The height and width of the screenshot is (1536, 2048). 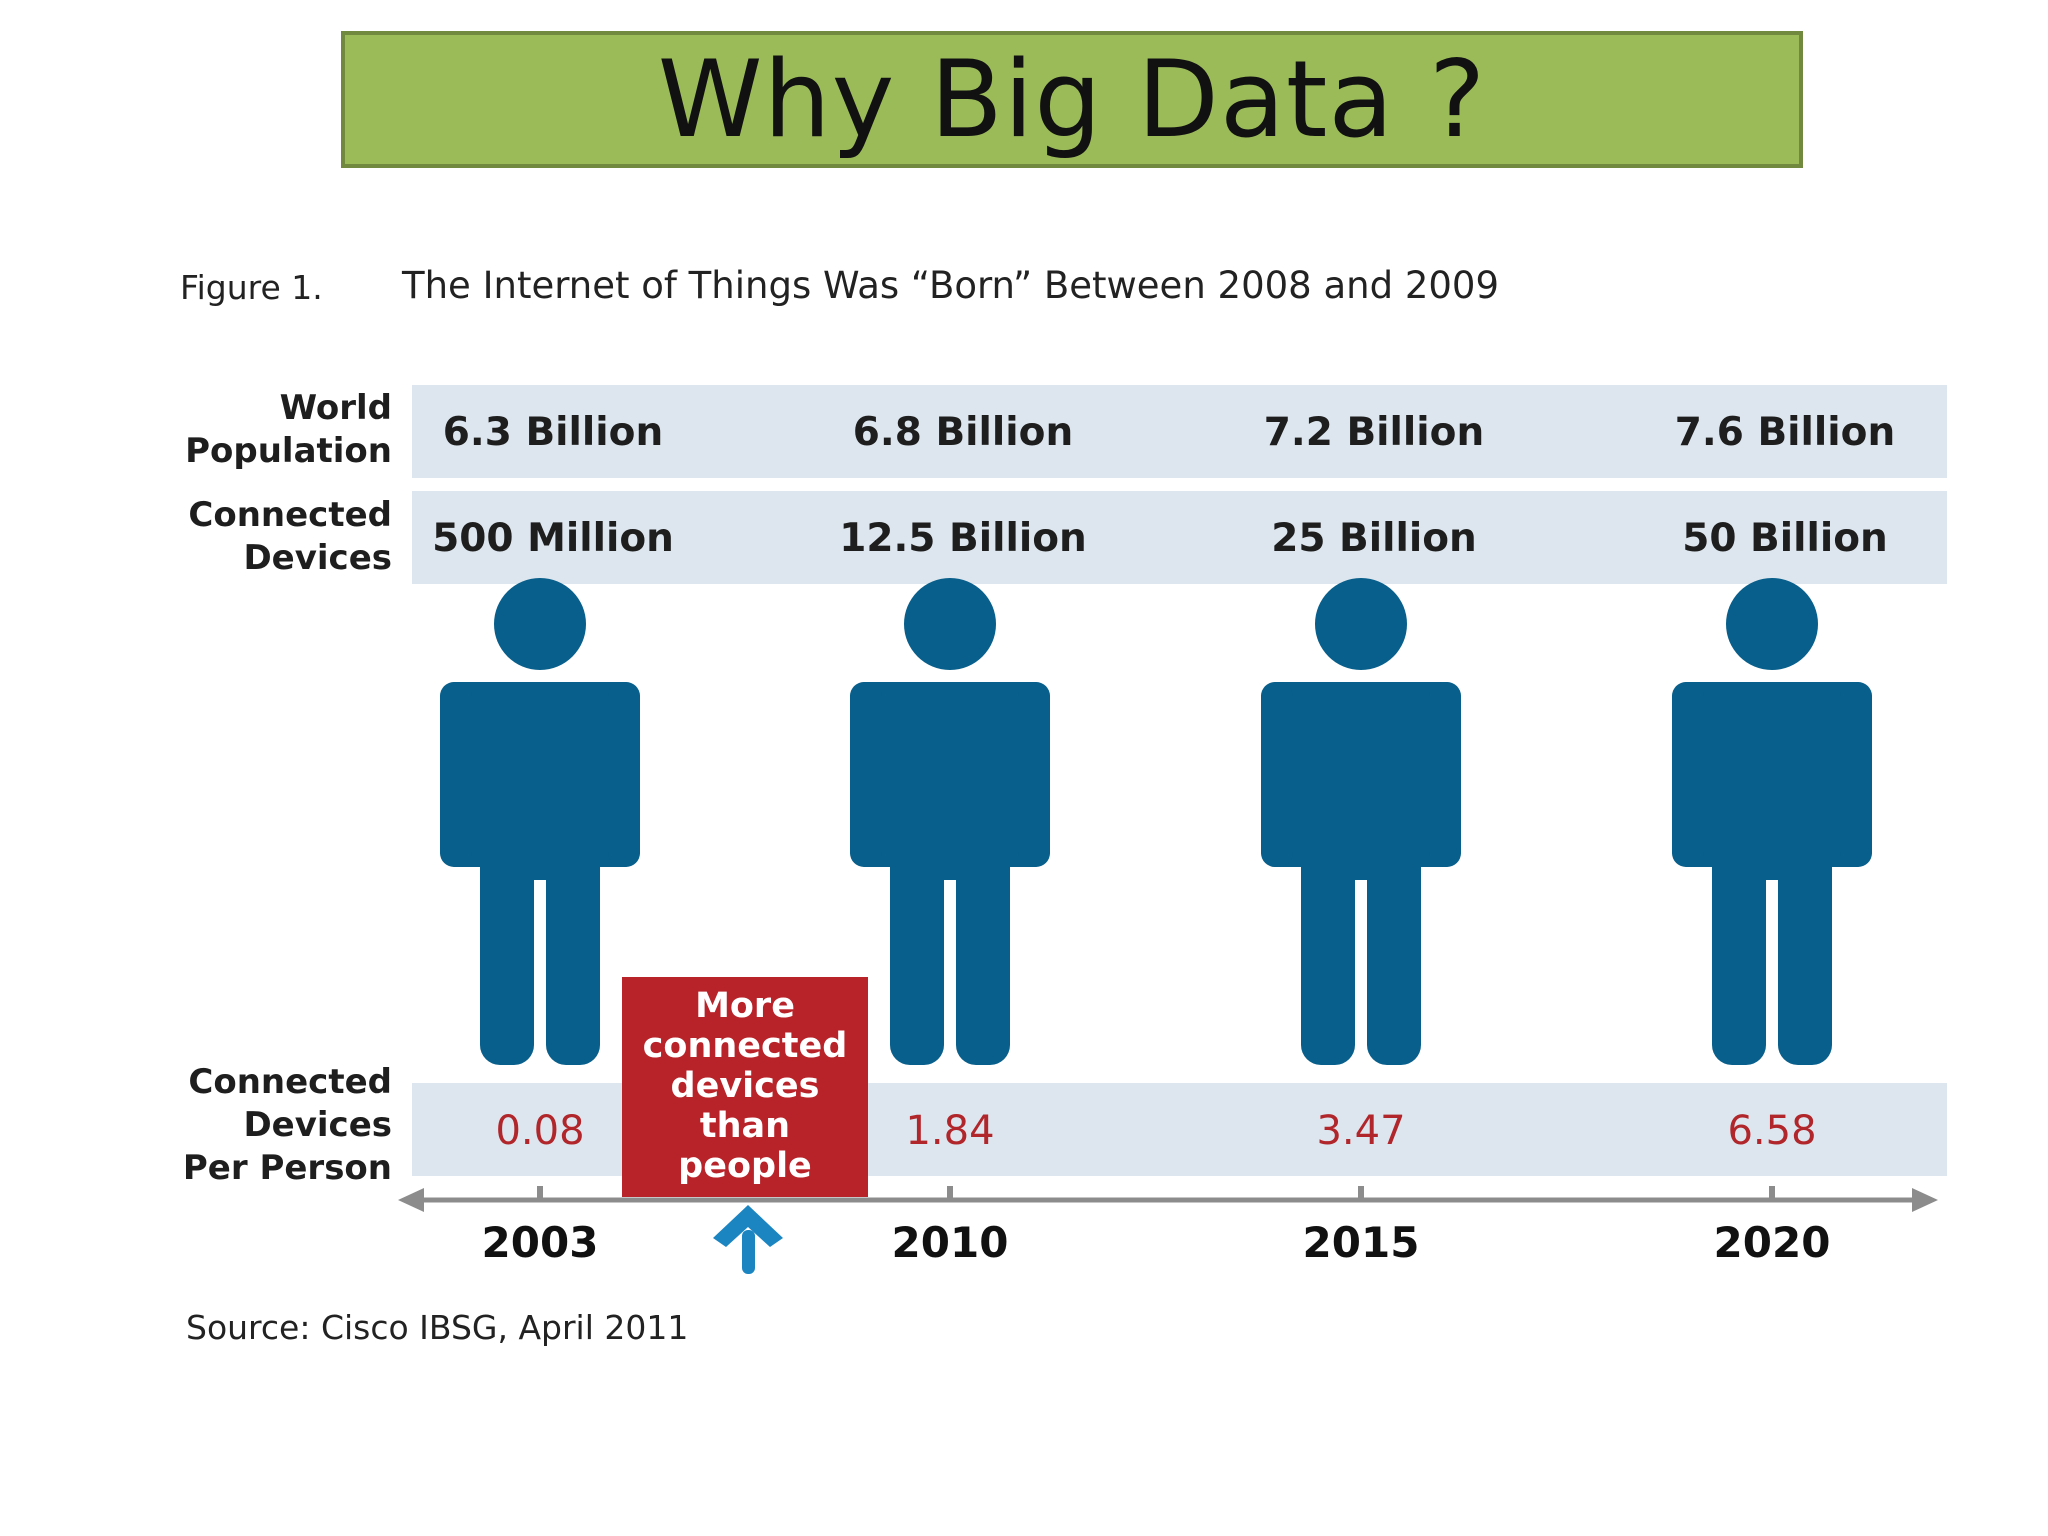 What do you see at coordinates (288, 451) in the screenshot?
I see `row-label-population-line: Population` at bounding box center [288, 451].